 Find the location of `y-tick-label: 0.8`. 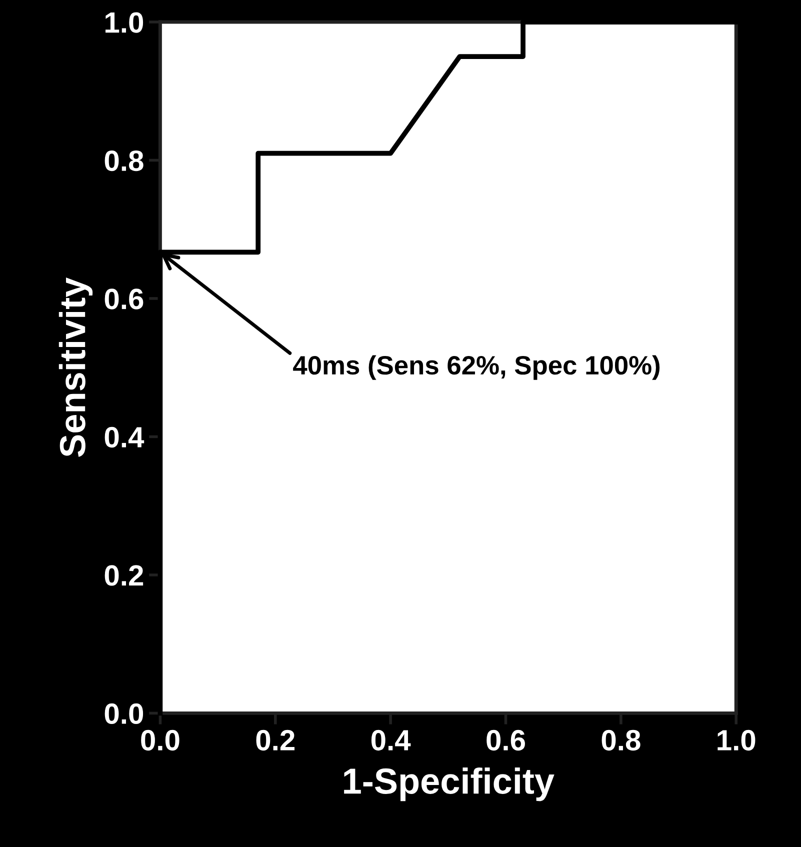

y-tick-label: 0.8 is located at coordinates (124, 161).